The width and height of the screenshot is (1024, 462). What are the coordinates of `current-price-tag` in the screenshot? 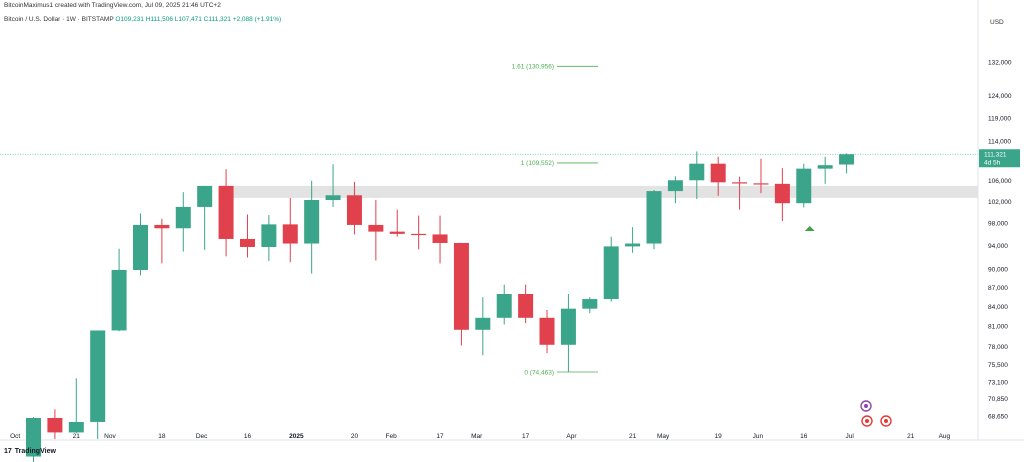 It's located at (999, 158).